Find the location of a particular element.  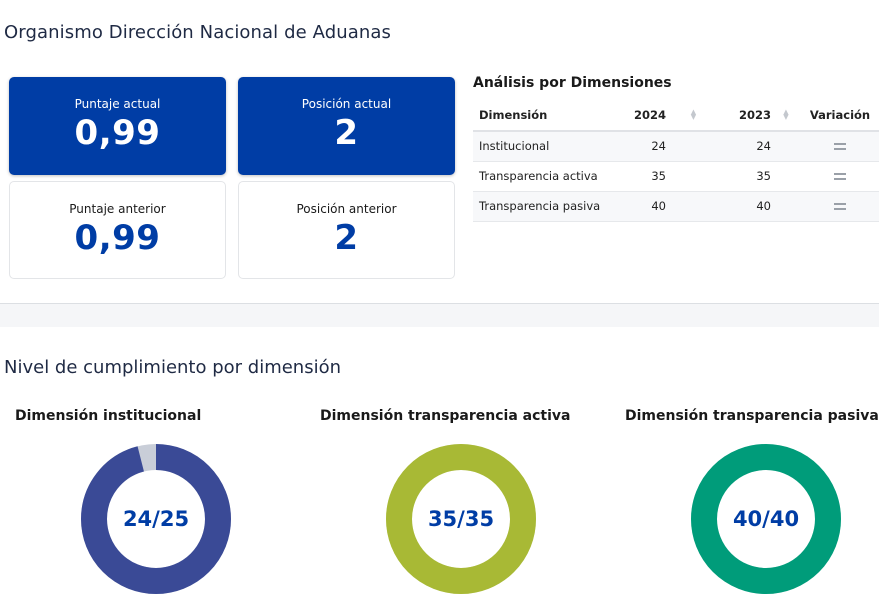

column-header-variation: Variación is located at coordinates (840, 115).